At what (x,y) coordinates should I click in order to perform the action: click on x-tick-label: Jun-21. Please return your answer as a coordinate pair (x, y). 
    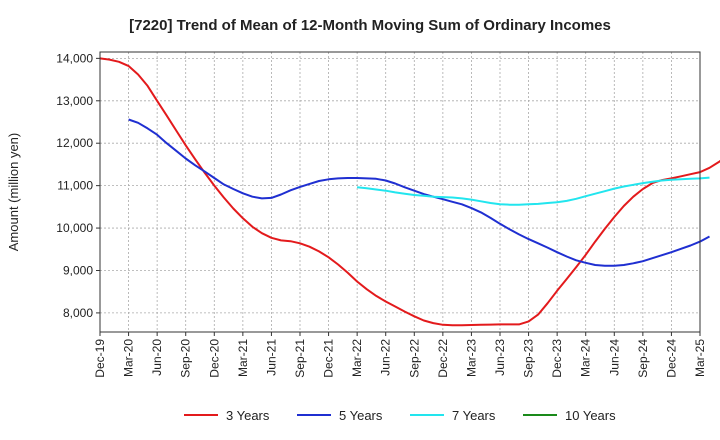
    Looking at the image, I should click on (271, 357).